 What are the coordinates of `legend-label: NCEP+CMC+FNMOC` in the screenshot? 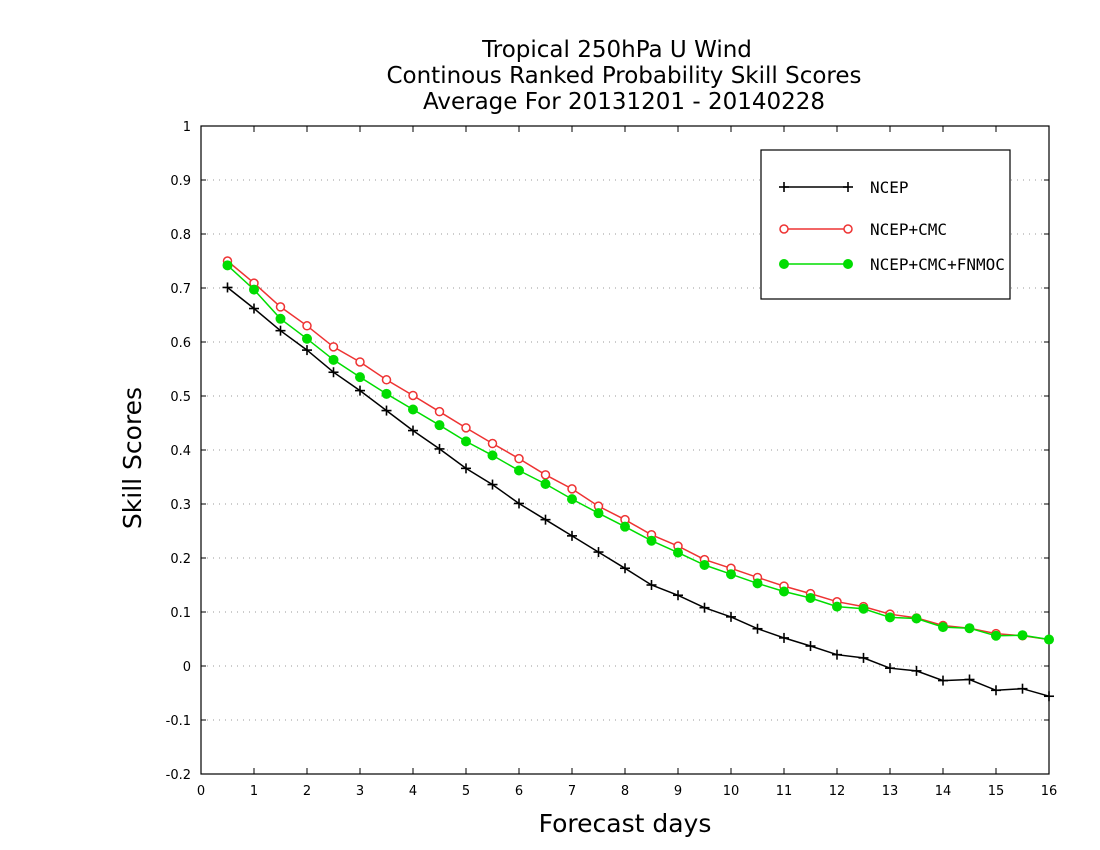 It's located at (937, 264).